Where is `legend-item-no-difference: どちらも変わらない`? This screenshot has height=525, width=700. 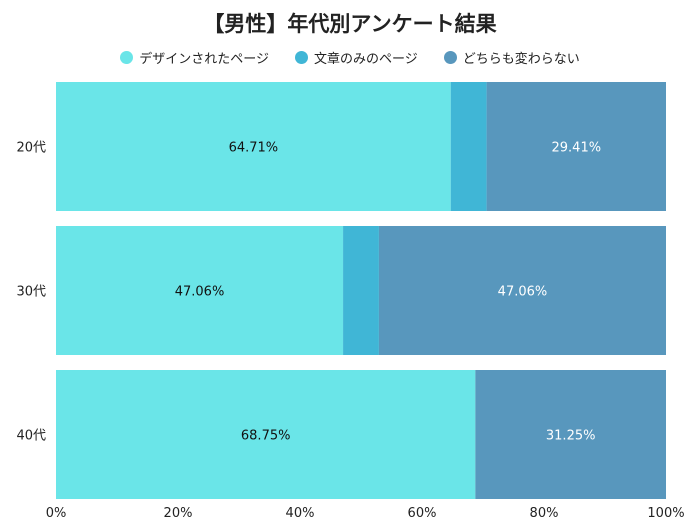 legend-item-no-difference: どちらも変わらない is located at coordinates (511, 57).